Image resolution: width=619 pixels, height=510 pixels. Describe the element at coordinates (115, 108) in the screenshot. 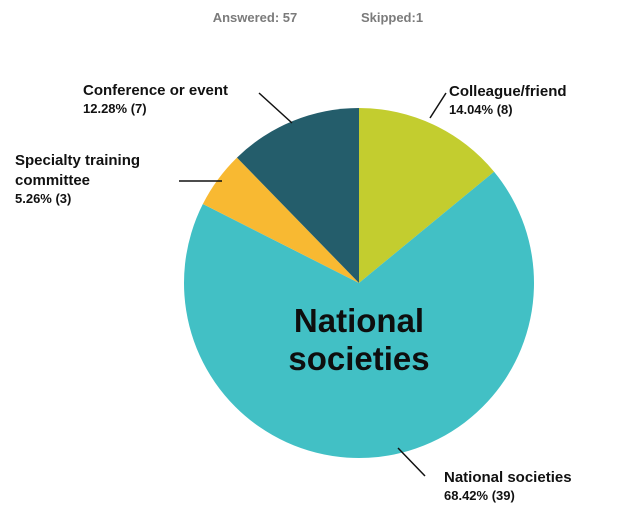

I see `slice-value-conference-or-event: 12.28% (7)` at that location.